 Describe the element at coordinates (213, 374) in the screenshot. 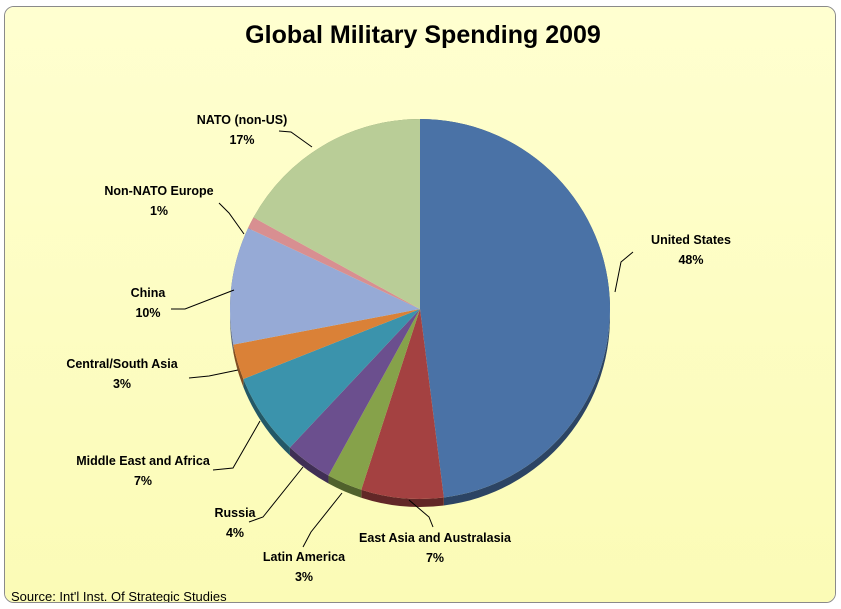

I see `leader-line-central-south-asia` at that location.